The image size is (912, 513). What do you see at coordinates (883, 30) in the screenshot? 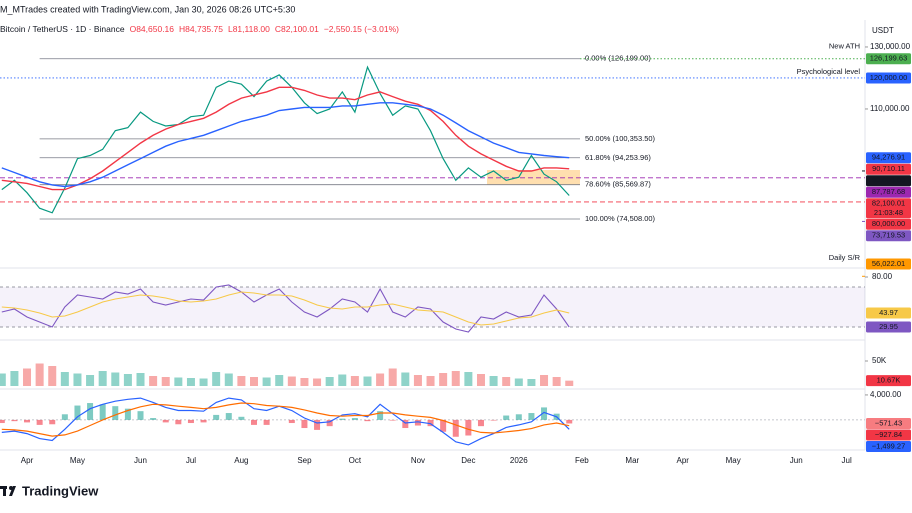
I see `currency: USDT` at bounding box center [883, 30].